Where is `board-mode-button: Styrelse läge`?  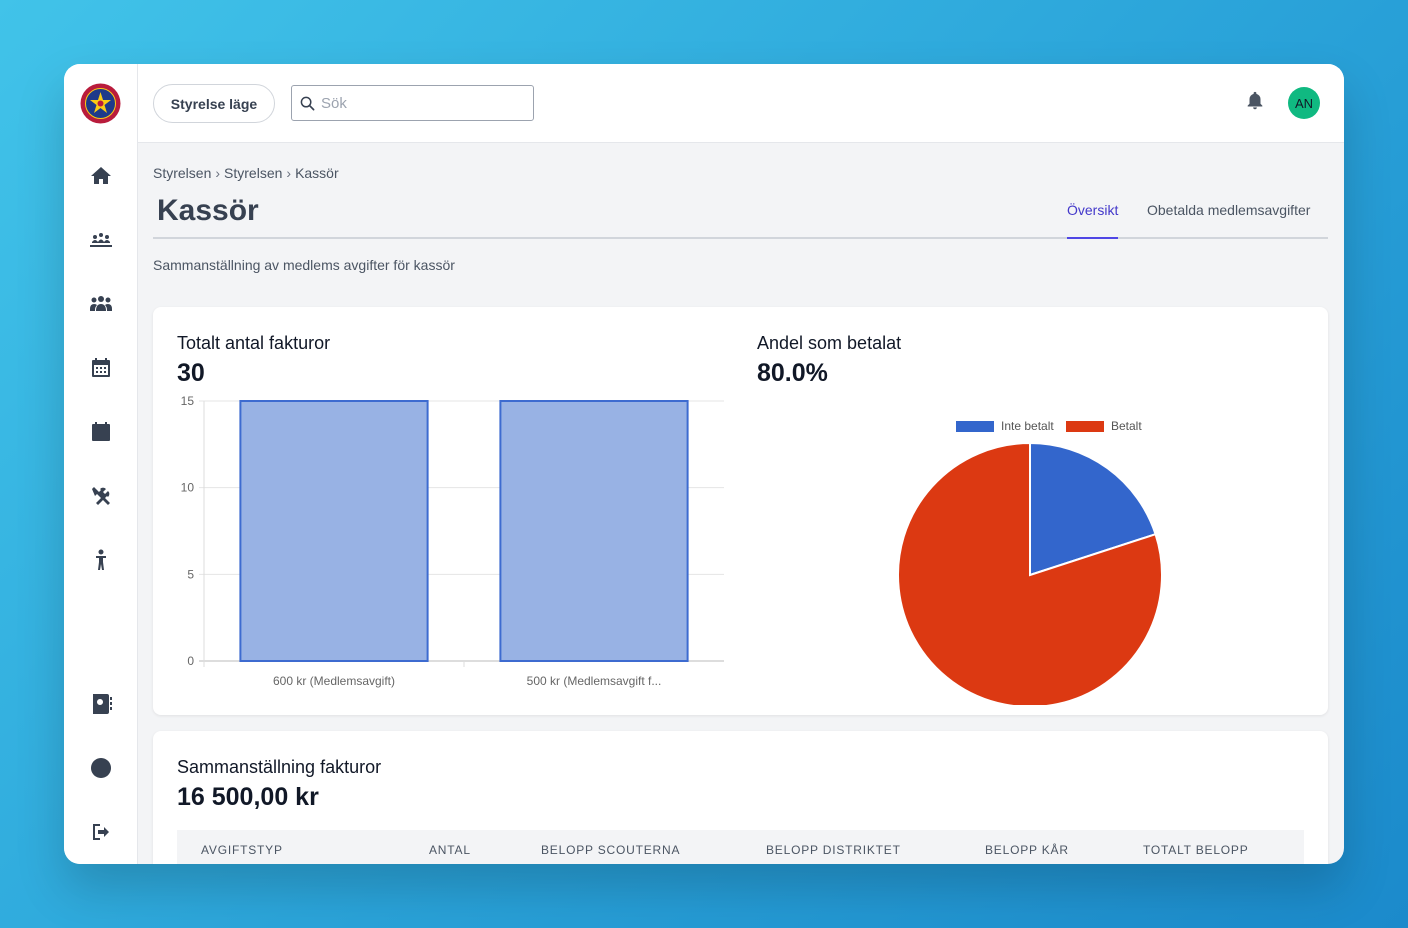
board-mode-button: Styrelse läge is located at coordinates (214, 103).